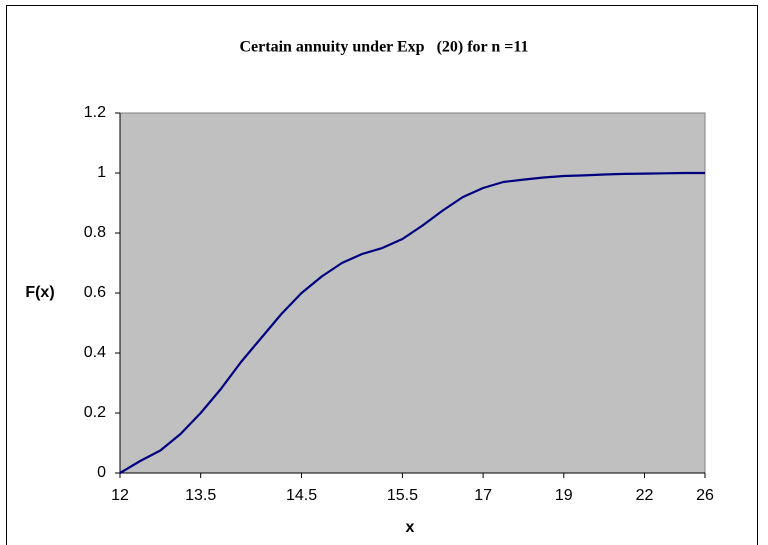  Describe the element at coordinates (705, 495) in the screenshot. I see `x-tick-label: 26` at that location.